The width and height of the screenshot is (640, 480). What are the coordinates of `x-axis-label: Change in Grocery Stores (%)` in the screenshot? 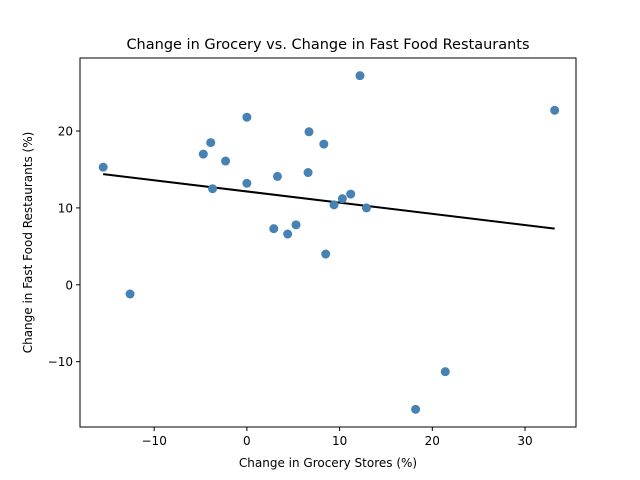 It's located at (328, 463).